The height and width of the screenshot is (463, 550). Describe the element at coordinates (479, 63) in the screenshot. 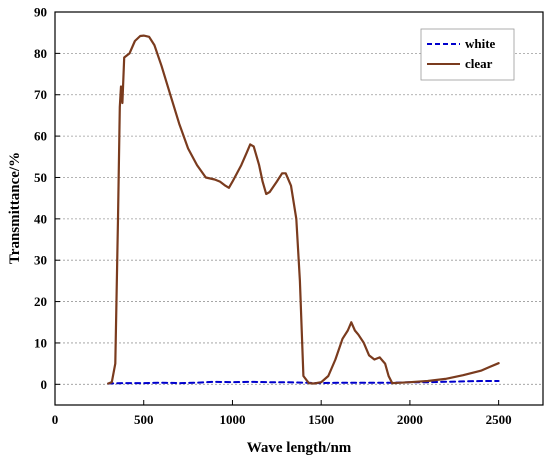

I see `legend-label-clear: clear` at that location.